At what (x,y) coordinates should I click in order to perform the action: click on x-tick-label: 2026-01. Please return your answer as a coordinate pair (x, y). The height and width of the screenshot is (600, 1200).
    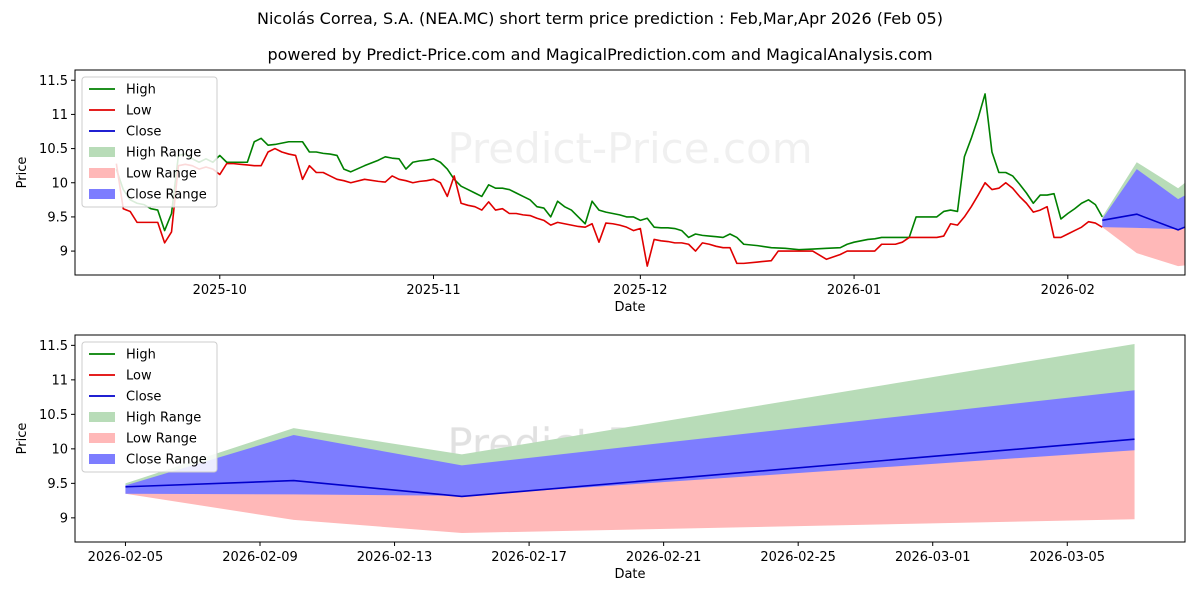
    Looking at the image, I should click on (854, 290).